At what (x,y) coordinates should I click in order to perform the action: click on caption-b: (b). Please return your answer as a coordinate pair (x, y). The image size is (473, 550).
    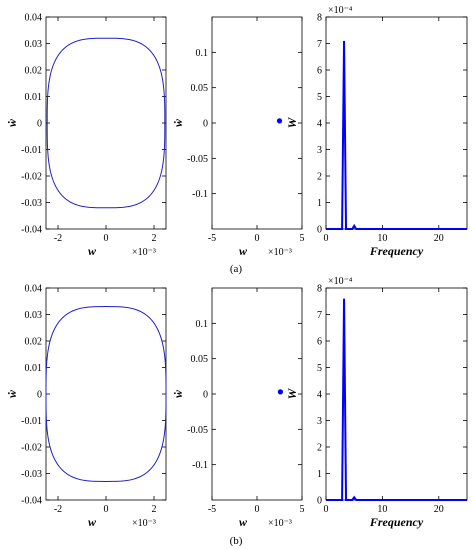
    Looking at the image, I should click on (236, 541).